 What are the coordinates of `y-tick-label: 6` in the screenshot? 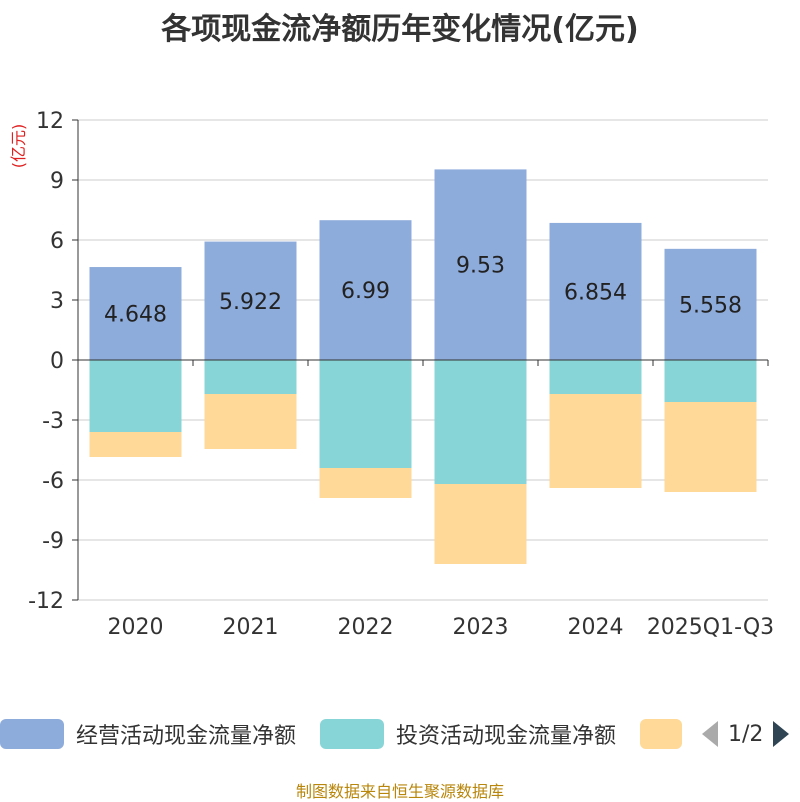 It's located at (57, 241).